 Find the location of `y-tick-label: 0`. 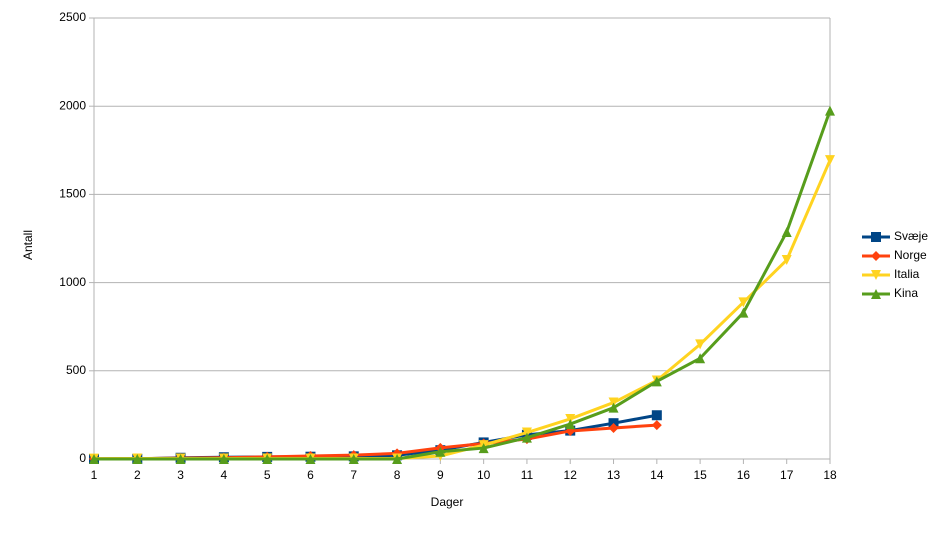

y-tick-label: 0 is located at coordinates (82, 458).